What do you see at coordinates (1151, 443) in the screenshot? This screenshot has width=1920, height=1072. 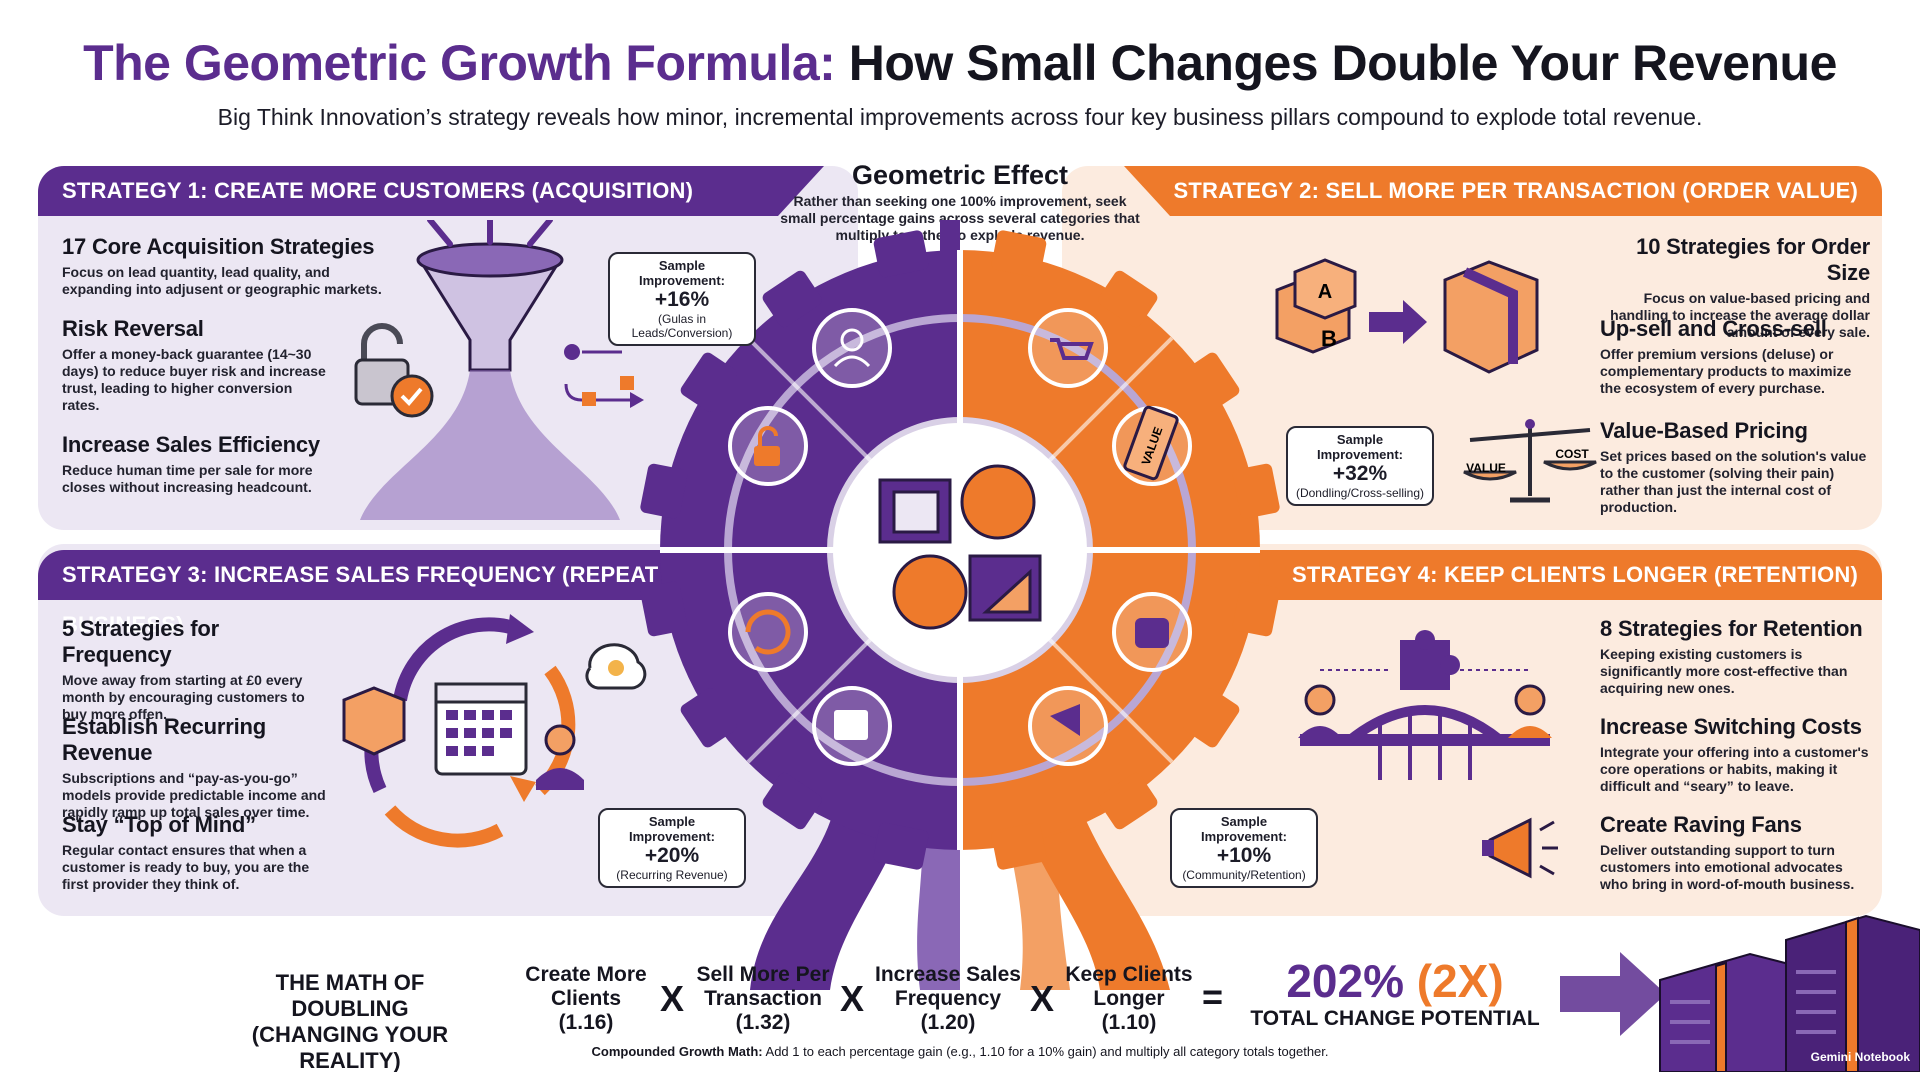 I see `price-tag-icon: VALUE` at bounding box center [1151, 443].